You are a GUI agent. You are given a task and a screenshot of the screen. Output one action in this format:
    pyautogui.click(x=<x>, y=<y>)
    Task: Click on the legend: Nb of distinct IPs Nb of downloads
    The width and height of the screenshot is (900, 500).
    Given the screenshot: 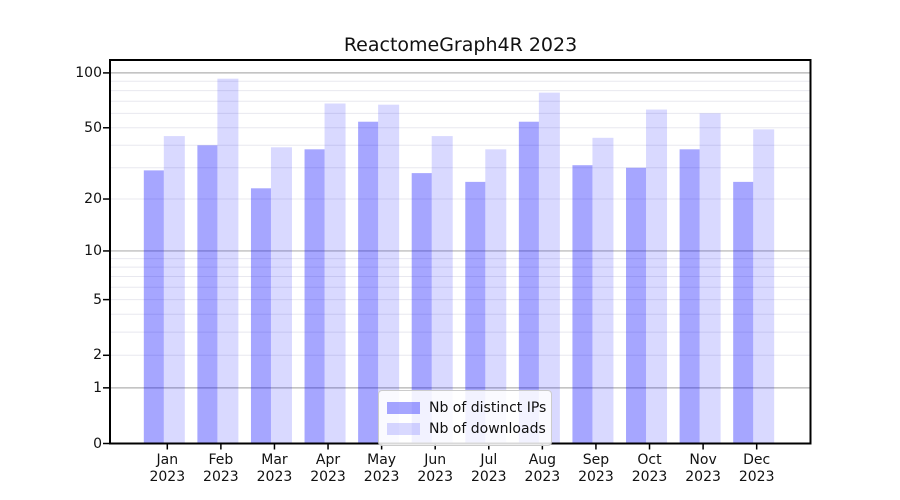 What is the action you would take?
    pyautogui.click(x=465, y=418)
    